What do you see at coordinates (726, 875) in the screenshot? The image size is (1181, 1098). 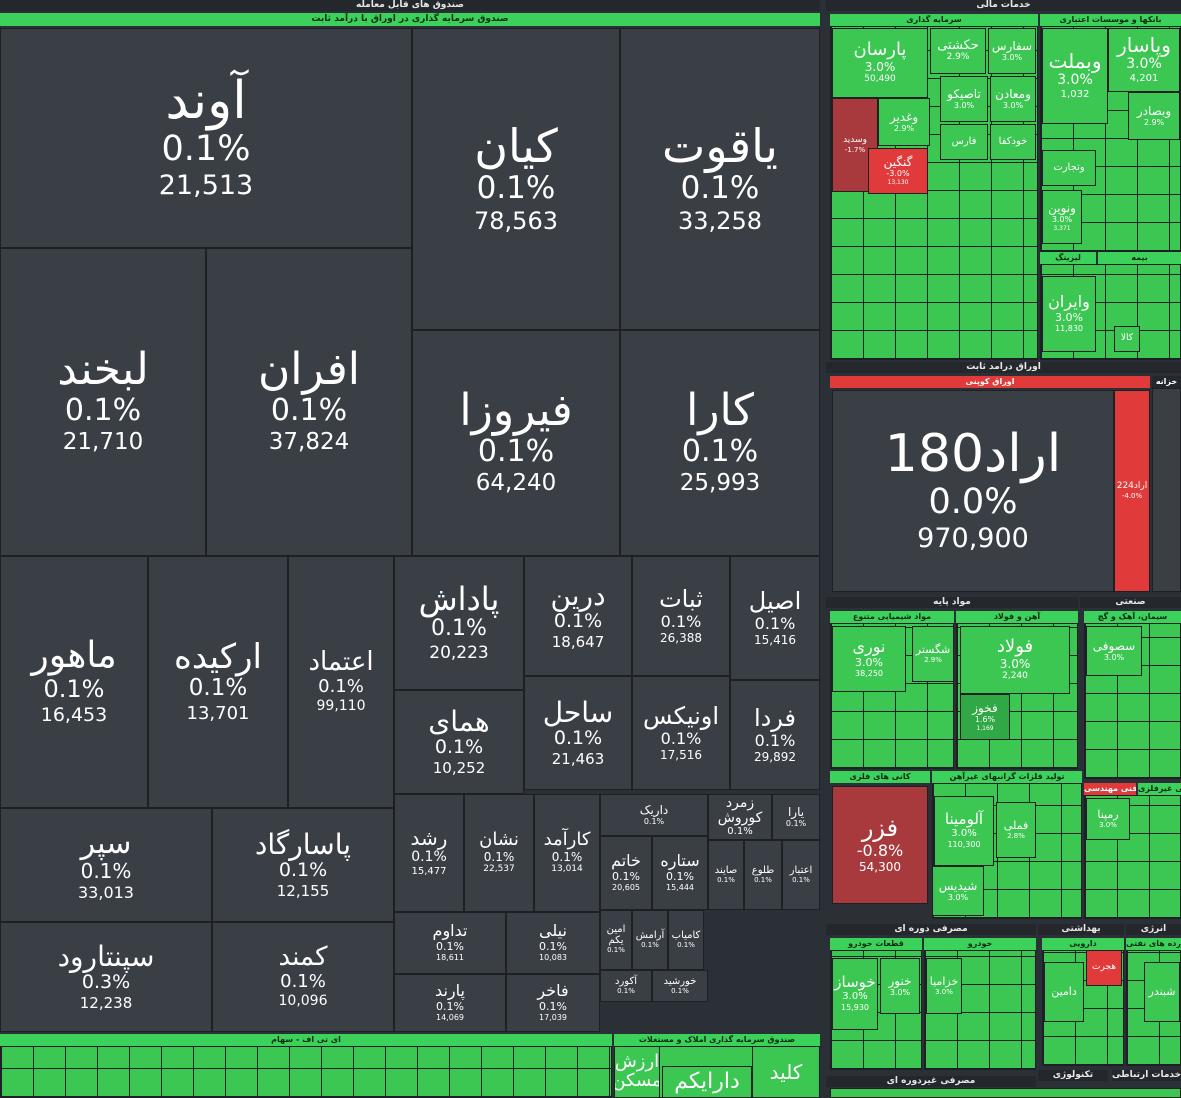 I see `heatmap-tile: صایند 0.1%` at bounding box center [726, 875].